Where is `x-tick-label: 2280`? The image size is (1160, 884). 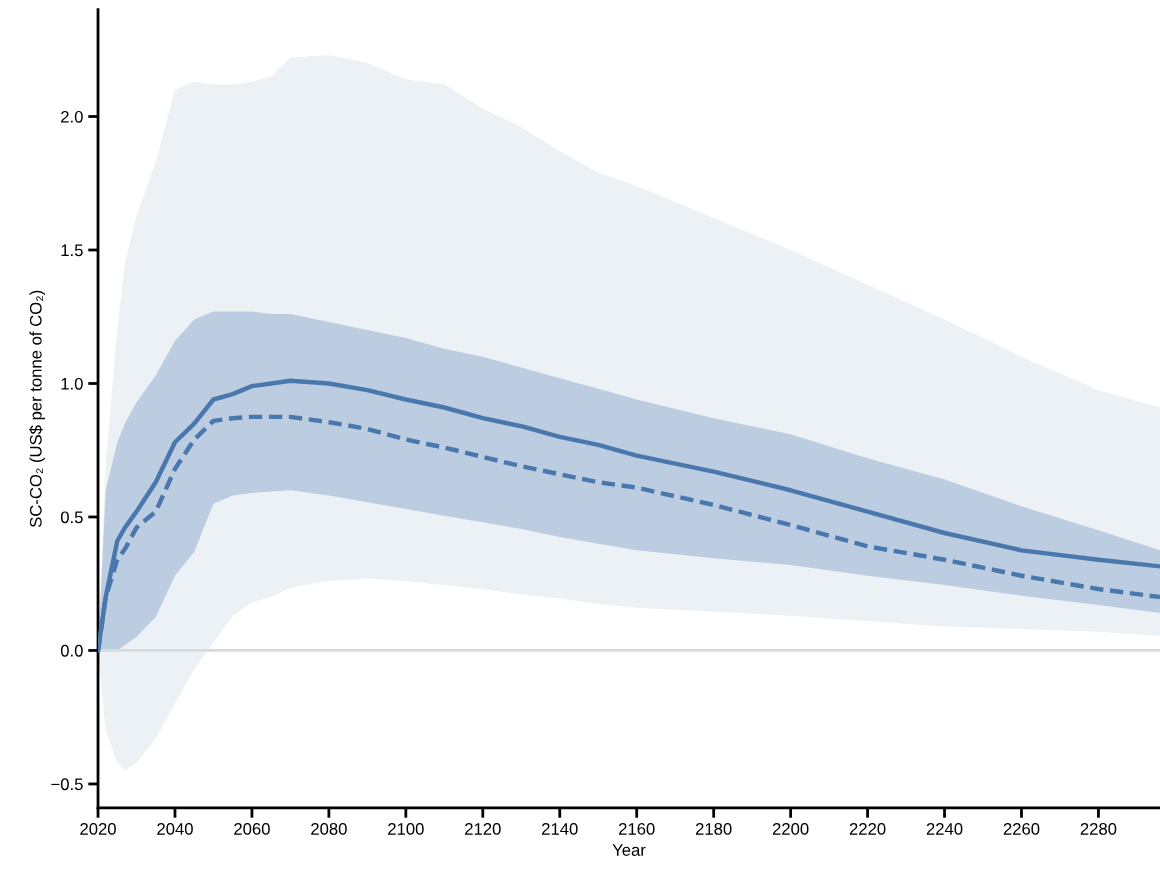
x-tick-label: 2280 is located at coordinates (1098, 829).